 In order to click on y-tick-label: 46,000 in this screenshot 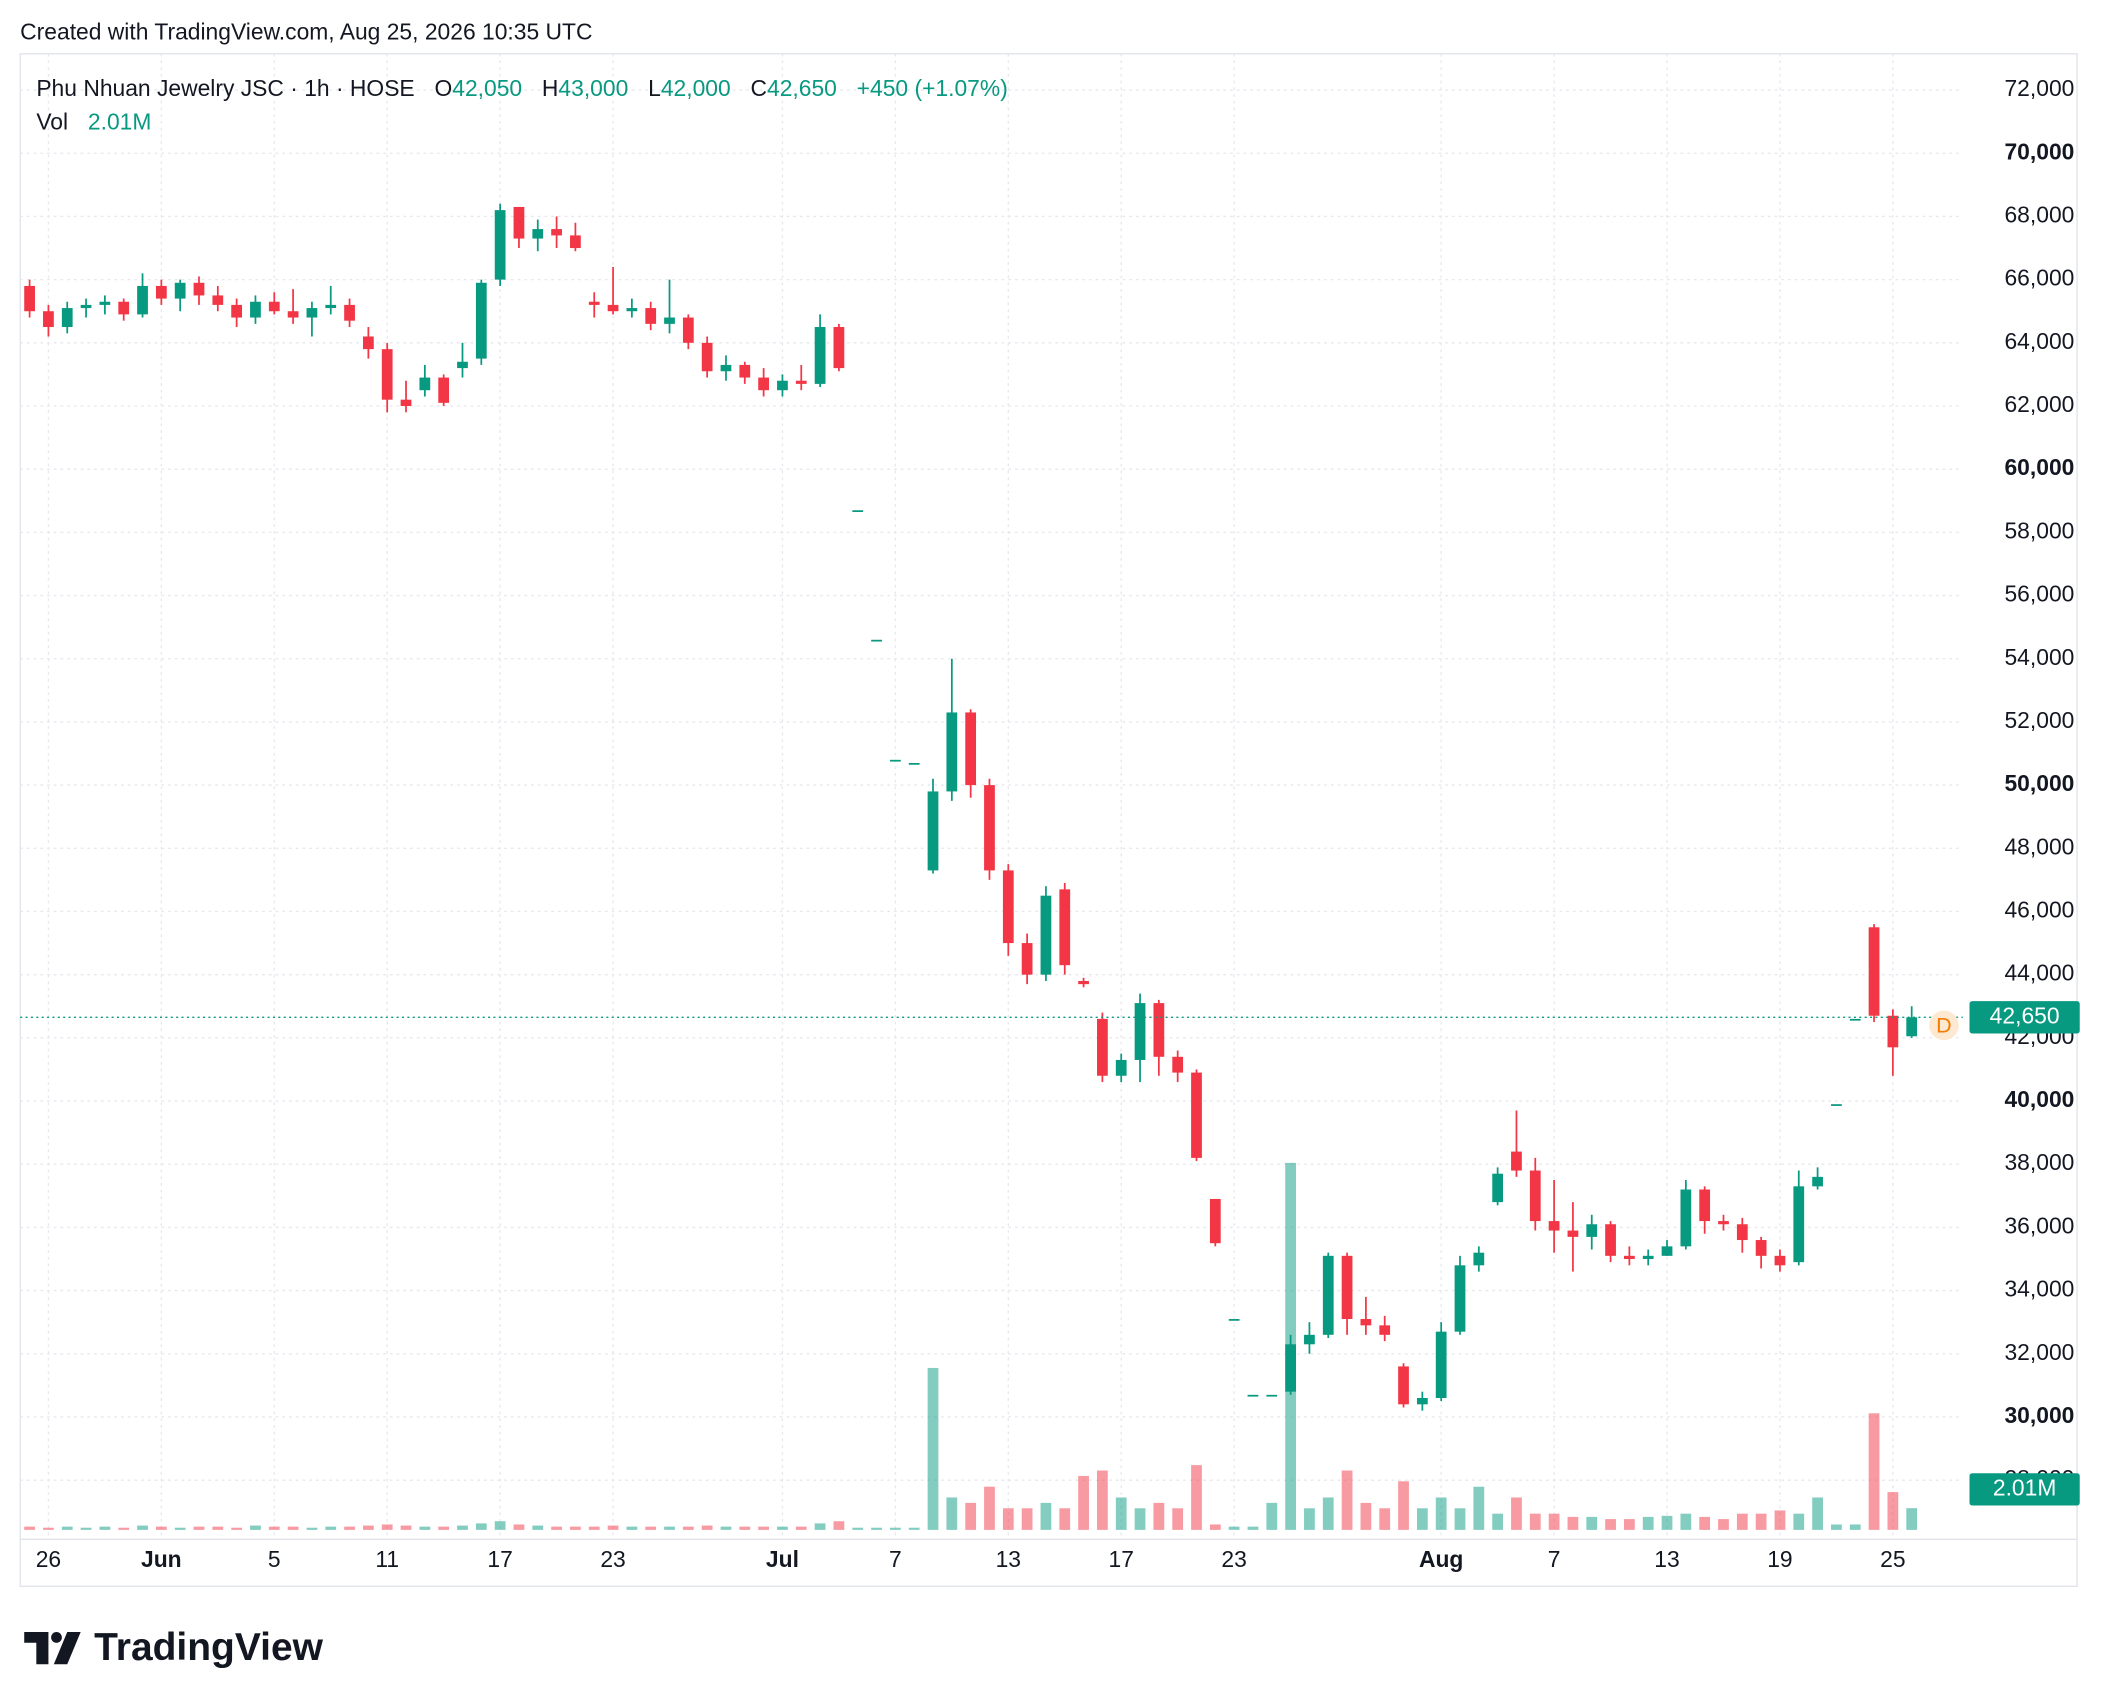, I will do `click(2039, 910)`.